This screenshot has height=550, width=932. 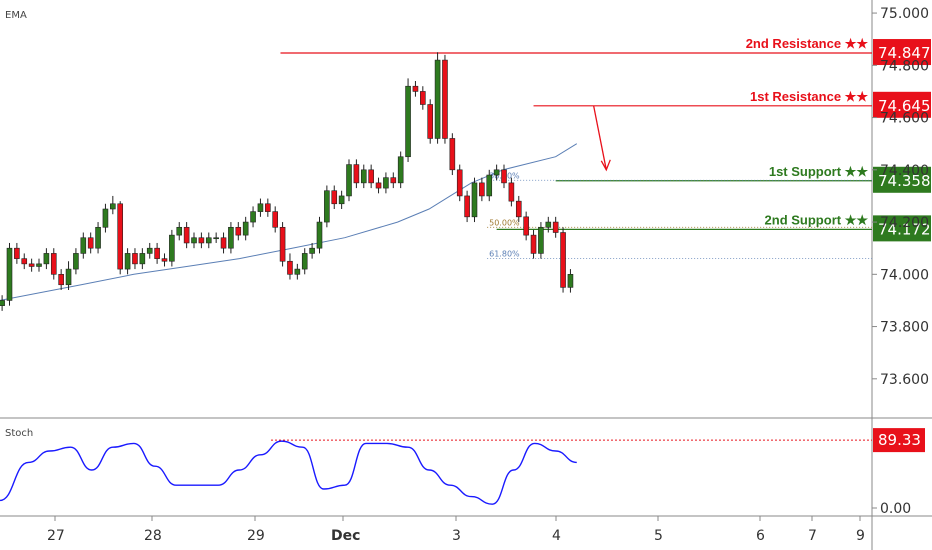 What do you see at coordinates (904, 328) in the screenshot?
I see `price-axis-label: 73.800` at bounding box center [904, 328].